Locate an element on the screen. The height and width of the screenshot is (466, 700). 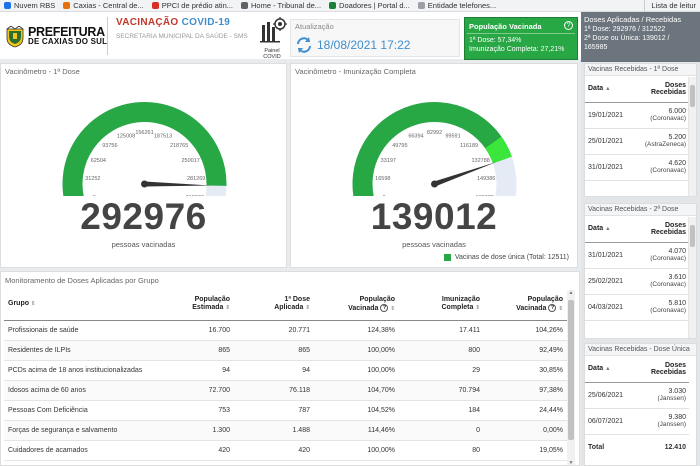
painel-covid-link: Painel COVID is located at coordinates (272, 38).